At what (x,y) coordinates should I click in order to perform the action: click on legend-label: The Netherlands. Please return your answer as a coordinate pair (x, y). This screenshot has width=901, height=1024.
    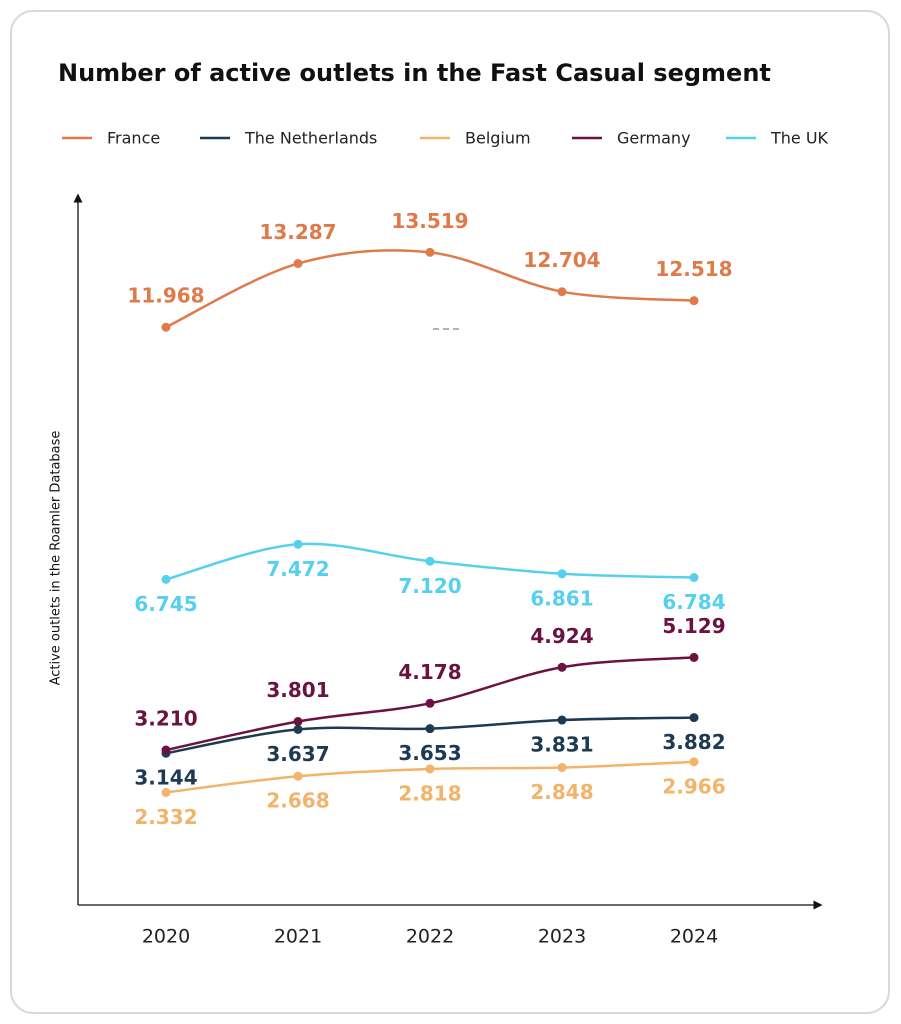
    Looking at the image, I should click on (310, 138).